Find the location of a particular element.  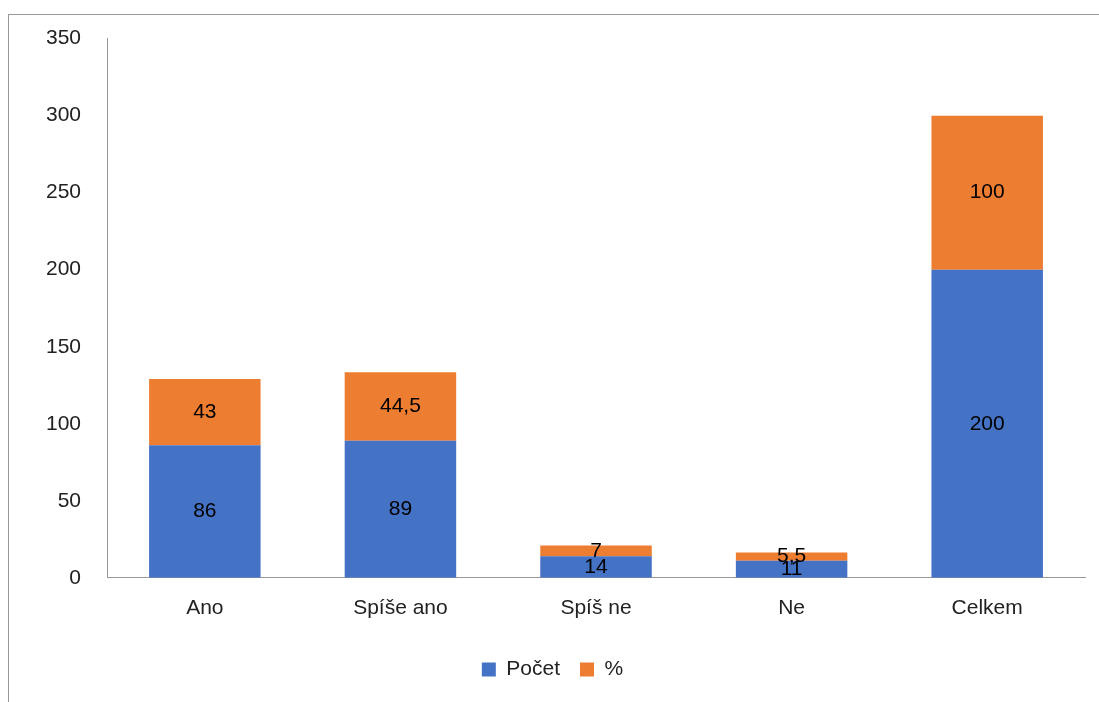

x-tick-label: Celkem is located at coordinates (987, 607).